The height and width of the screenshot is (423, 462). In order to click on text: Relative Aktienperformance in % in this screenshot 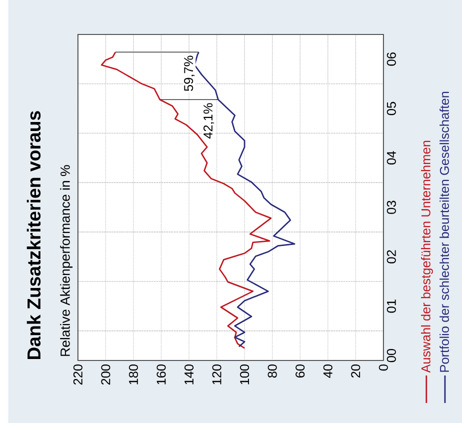, I will do `click(66, 260)`.